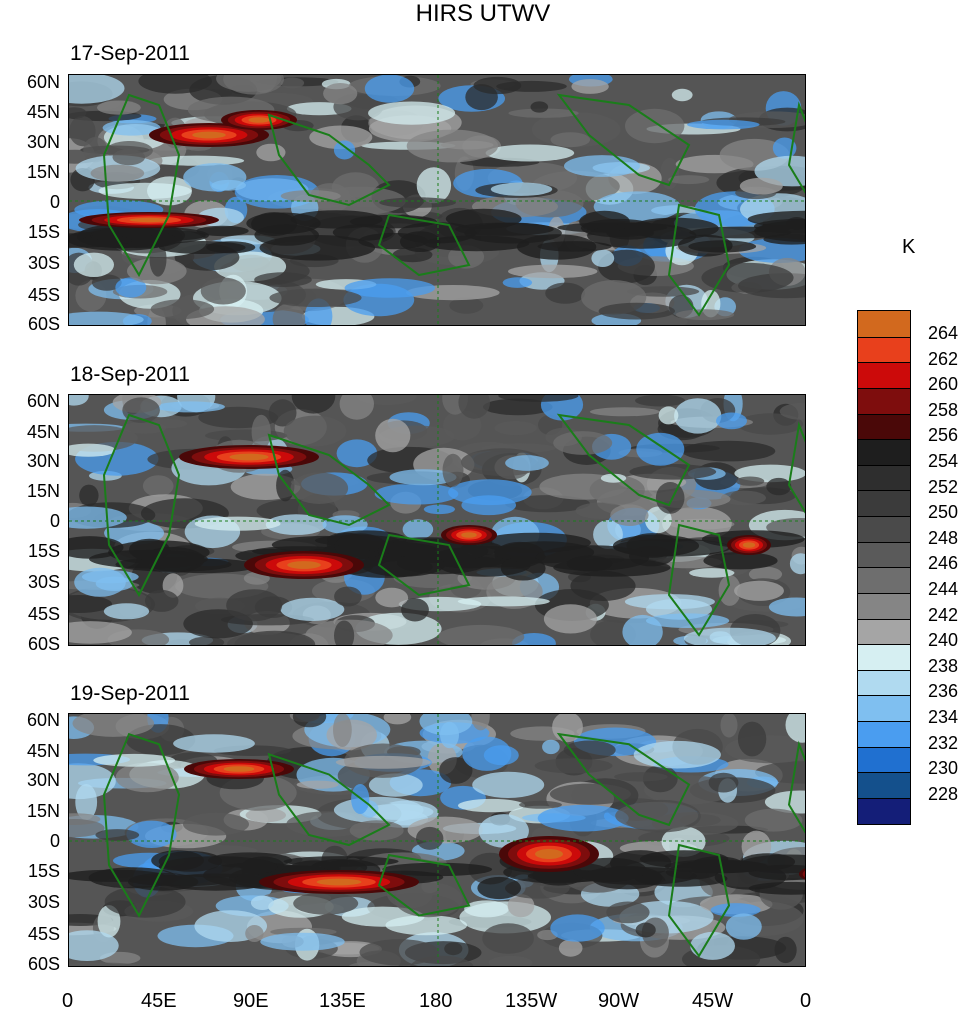  Describe the element at coordinates (943, 358) in the screenshot. I see `colorbar-tick-label: 262` at that location.